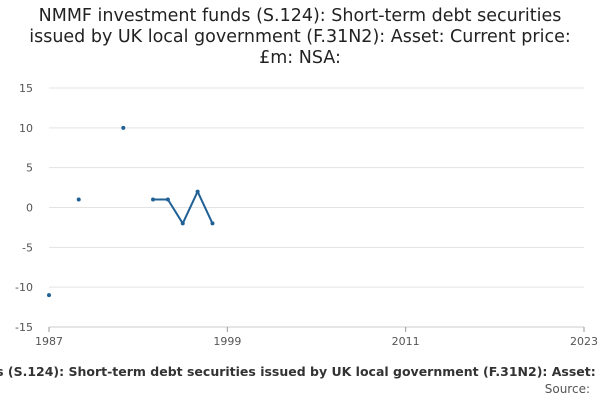 Image resolution: width=600 pixels, height=400 pixels. What do you see at coordinates (316, 337) in the screenshot?
I see `x-axis: 1987 1999 2011 2023` at bounding box center [316, 337].